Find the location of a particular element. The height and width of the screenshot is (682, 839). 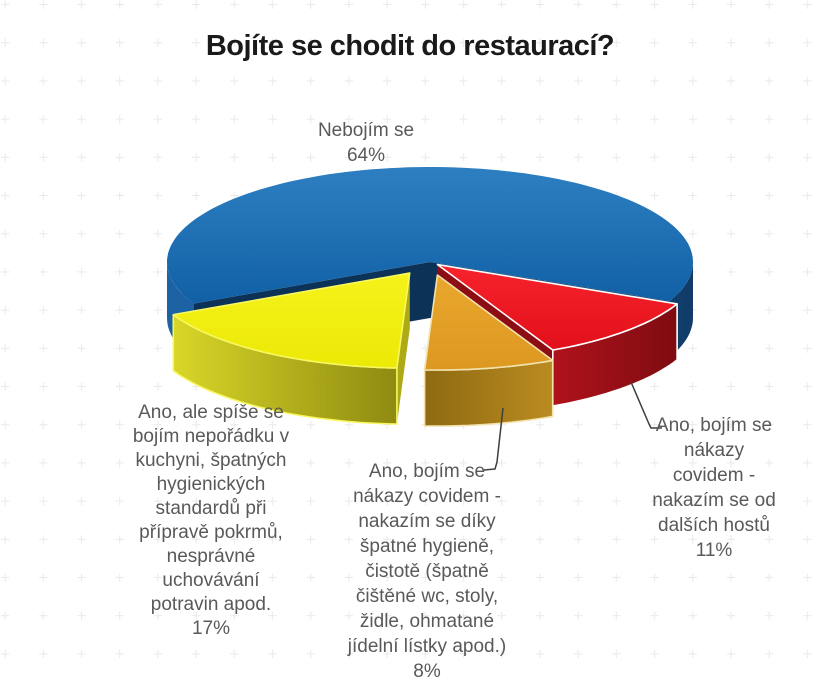

pie-slice-ano-covid-hygiena is located at coordinates (488, 350).